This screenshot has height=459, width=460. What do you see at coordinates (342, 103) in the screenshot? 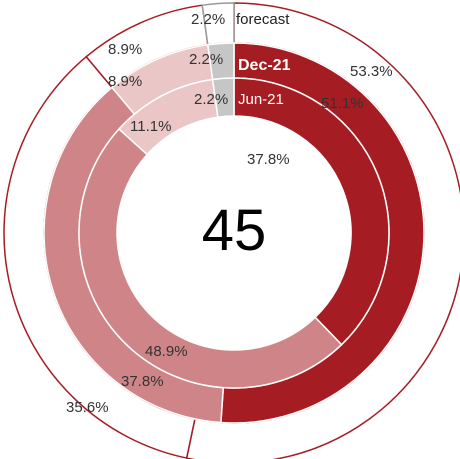
I see `value-label: 51.1%` at bounding box center [342, 103].